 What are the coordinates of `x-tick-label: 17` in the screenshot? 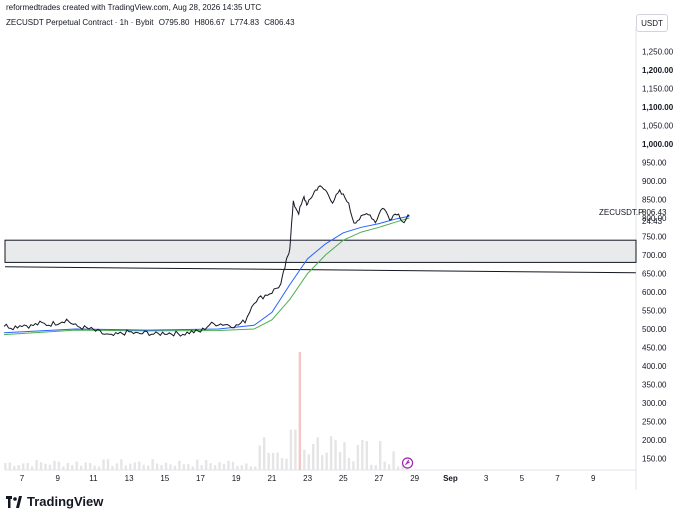 It's located at (200, 478).